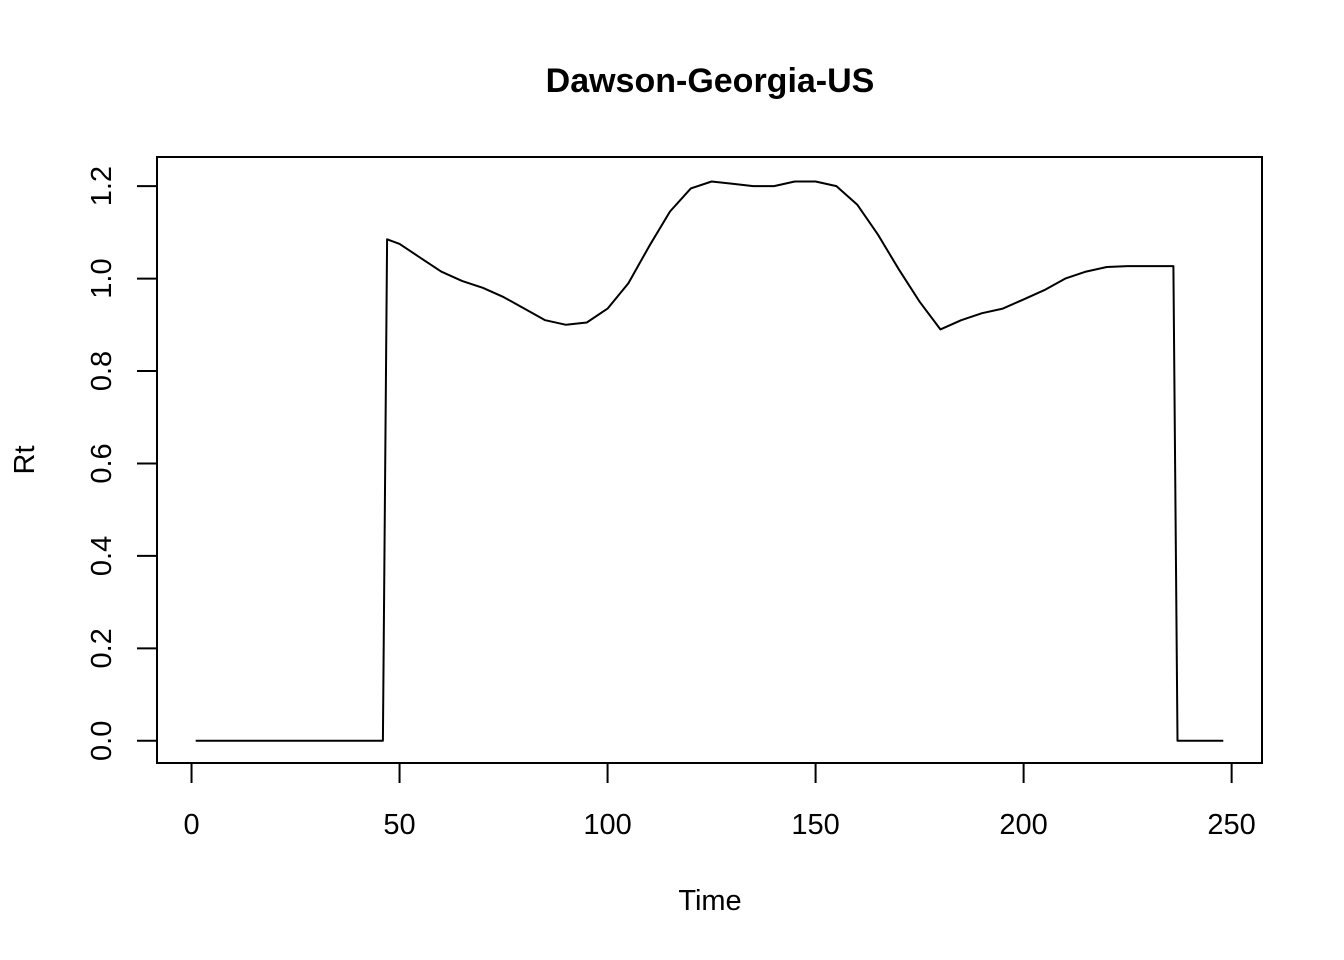 Image resolution: width=1344 pixels, height=960 pixels. What do you see at coordinates (102, 648) in the screenshot?
I see `y-tick-label: 0.2` at bounding box center [102, 648].